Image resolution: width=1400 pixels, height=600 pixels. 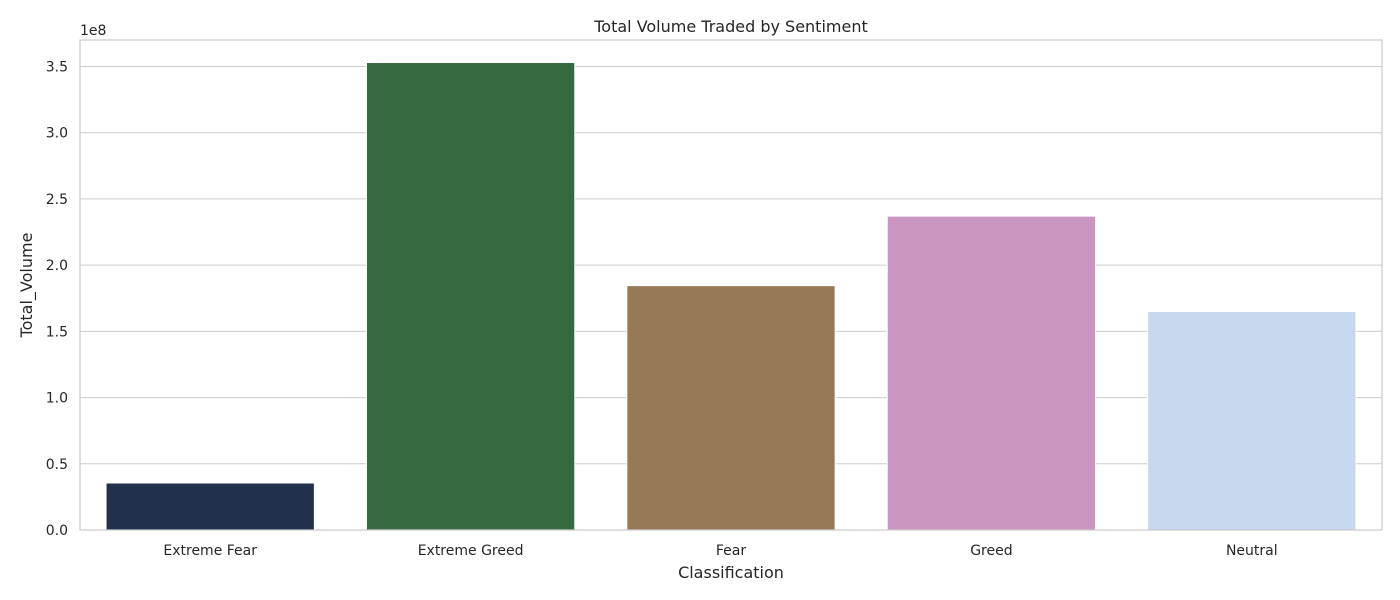 What do you see at coordinates (210, 506) in the screenshot?
I see `bar-extreme-fear` at bounding box center [210, 506].